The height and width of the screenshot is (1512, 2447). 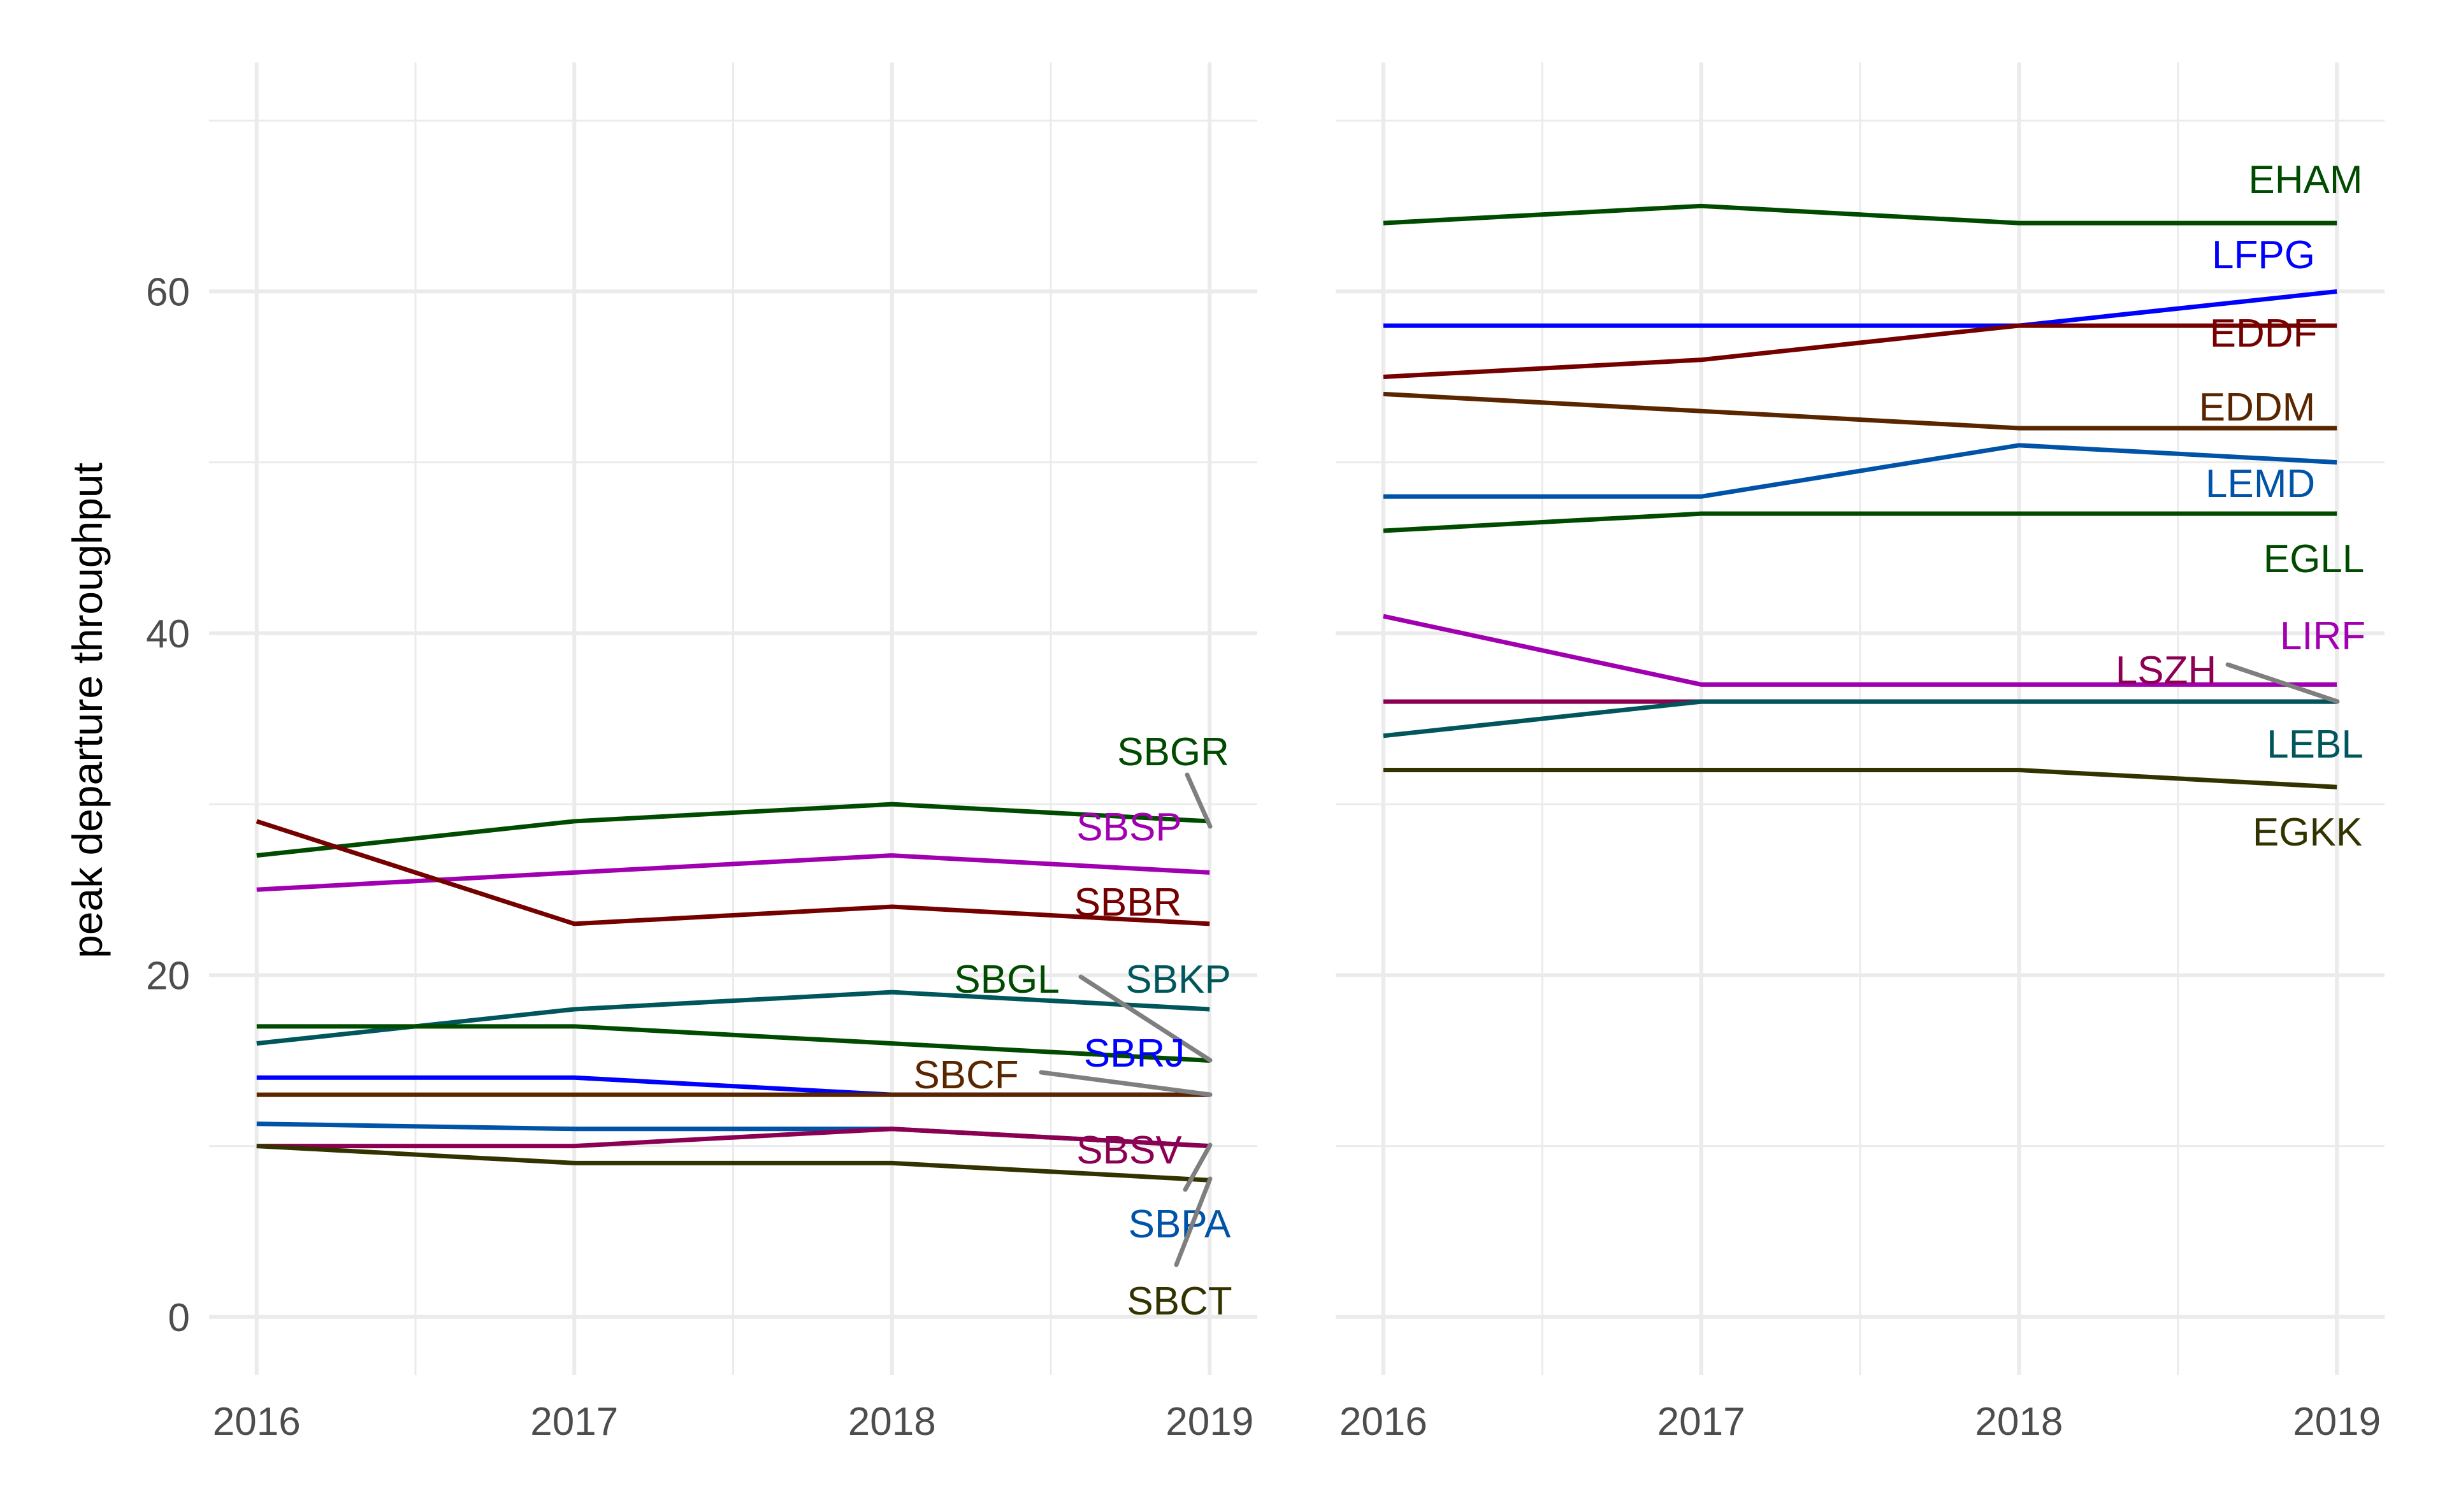 What do you see at coordinates (1006, 980) in the screenshot?
I see `series-label-sbgl: SBGL` at bounding box center [1006, 980].